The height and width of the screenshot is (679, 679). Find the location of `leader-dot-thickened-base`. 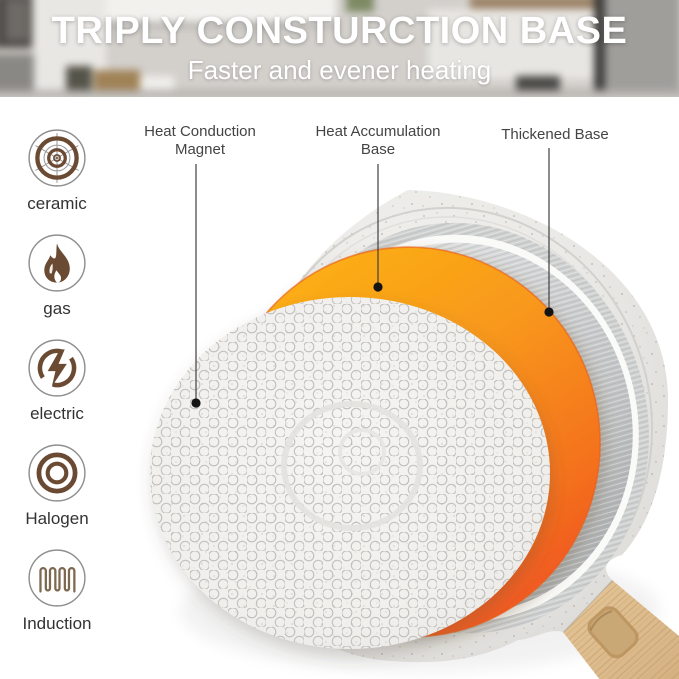

leader-dot-thickened-base is located at coordinates (549, 312).